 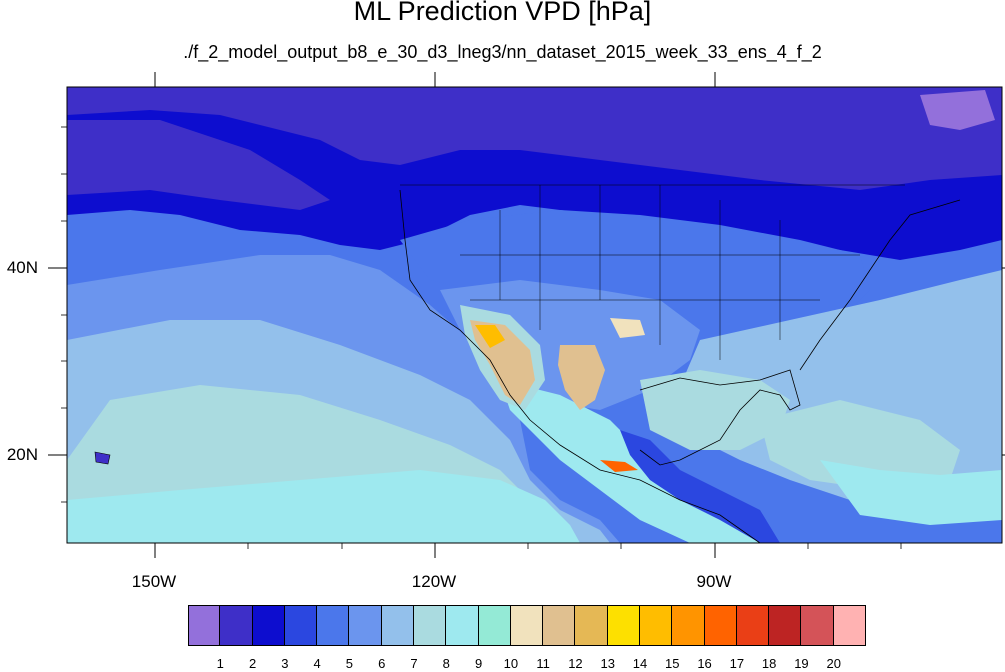 I want to click on colorbar-tick-label: 16, so click(x=704, y=663).